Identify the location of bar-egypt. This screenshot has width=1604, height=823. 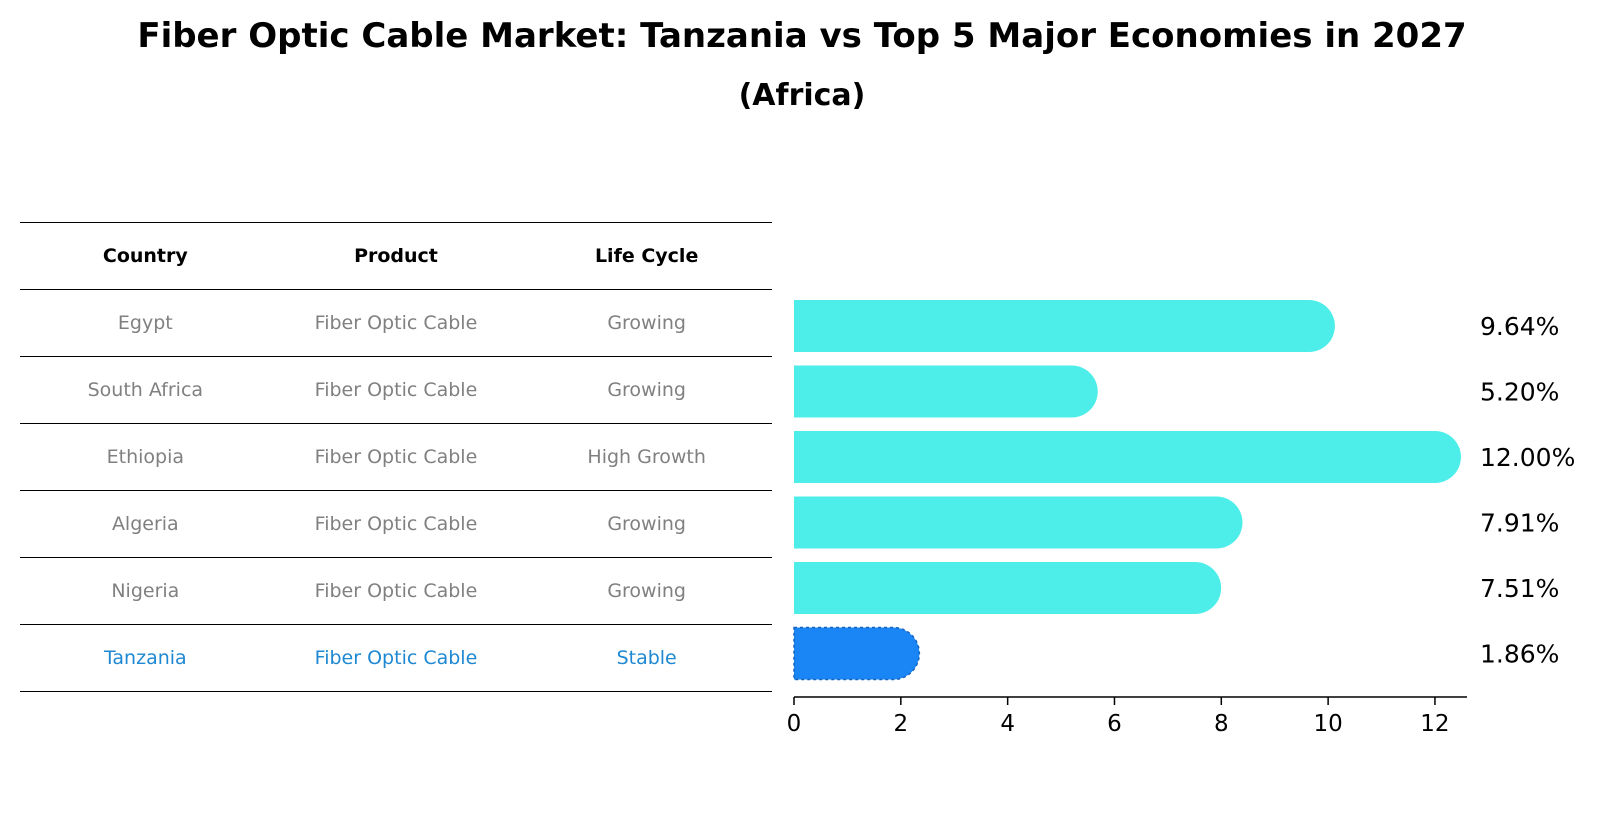
(1064, 326).